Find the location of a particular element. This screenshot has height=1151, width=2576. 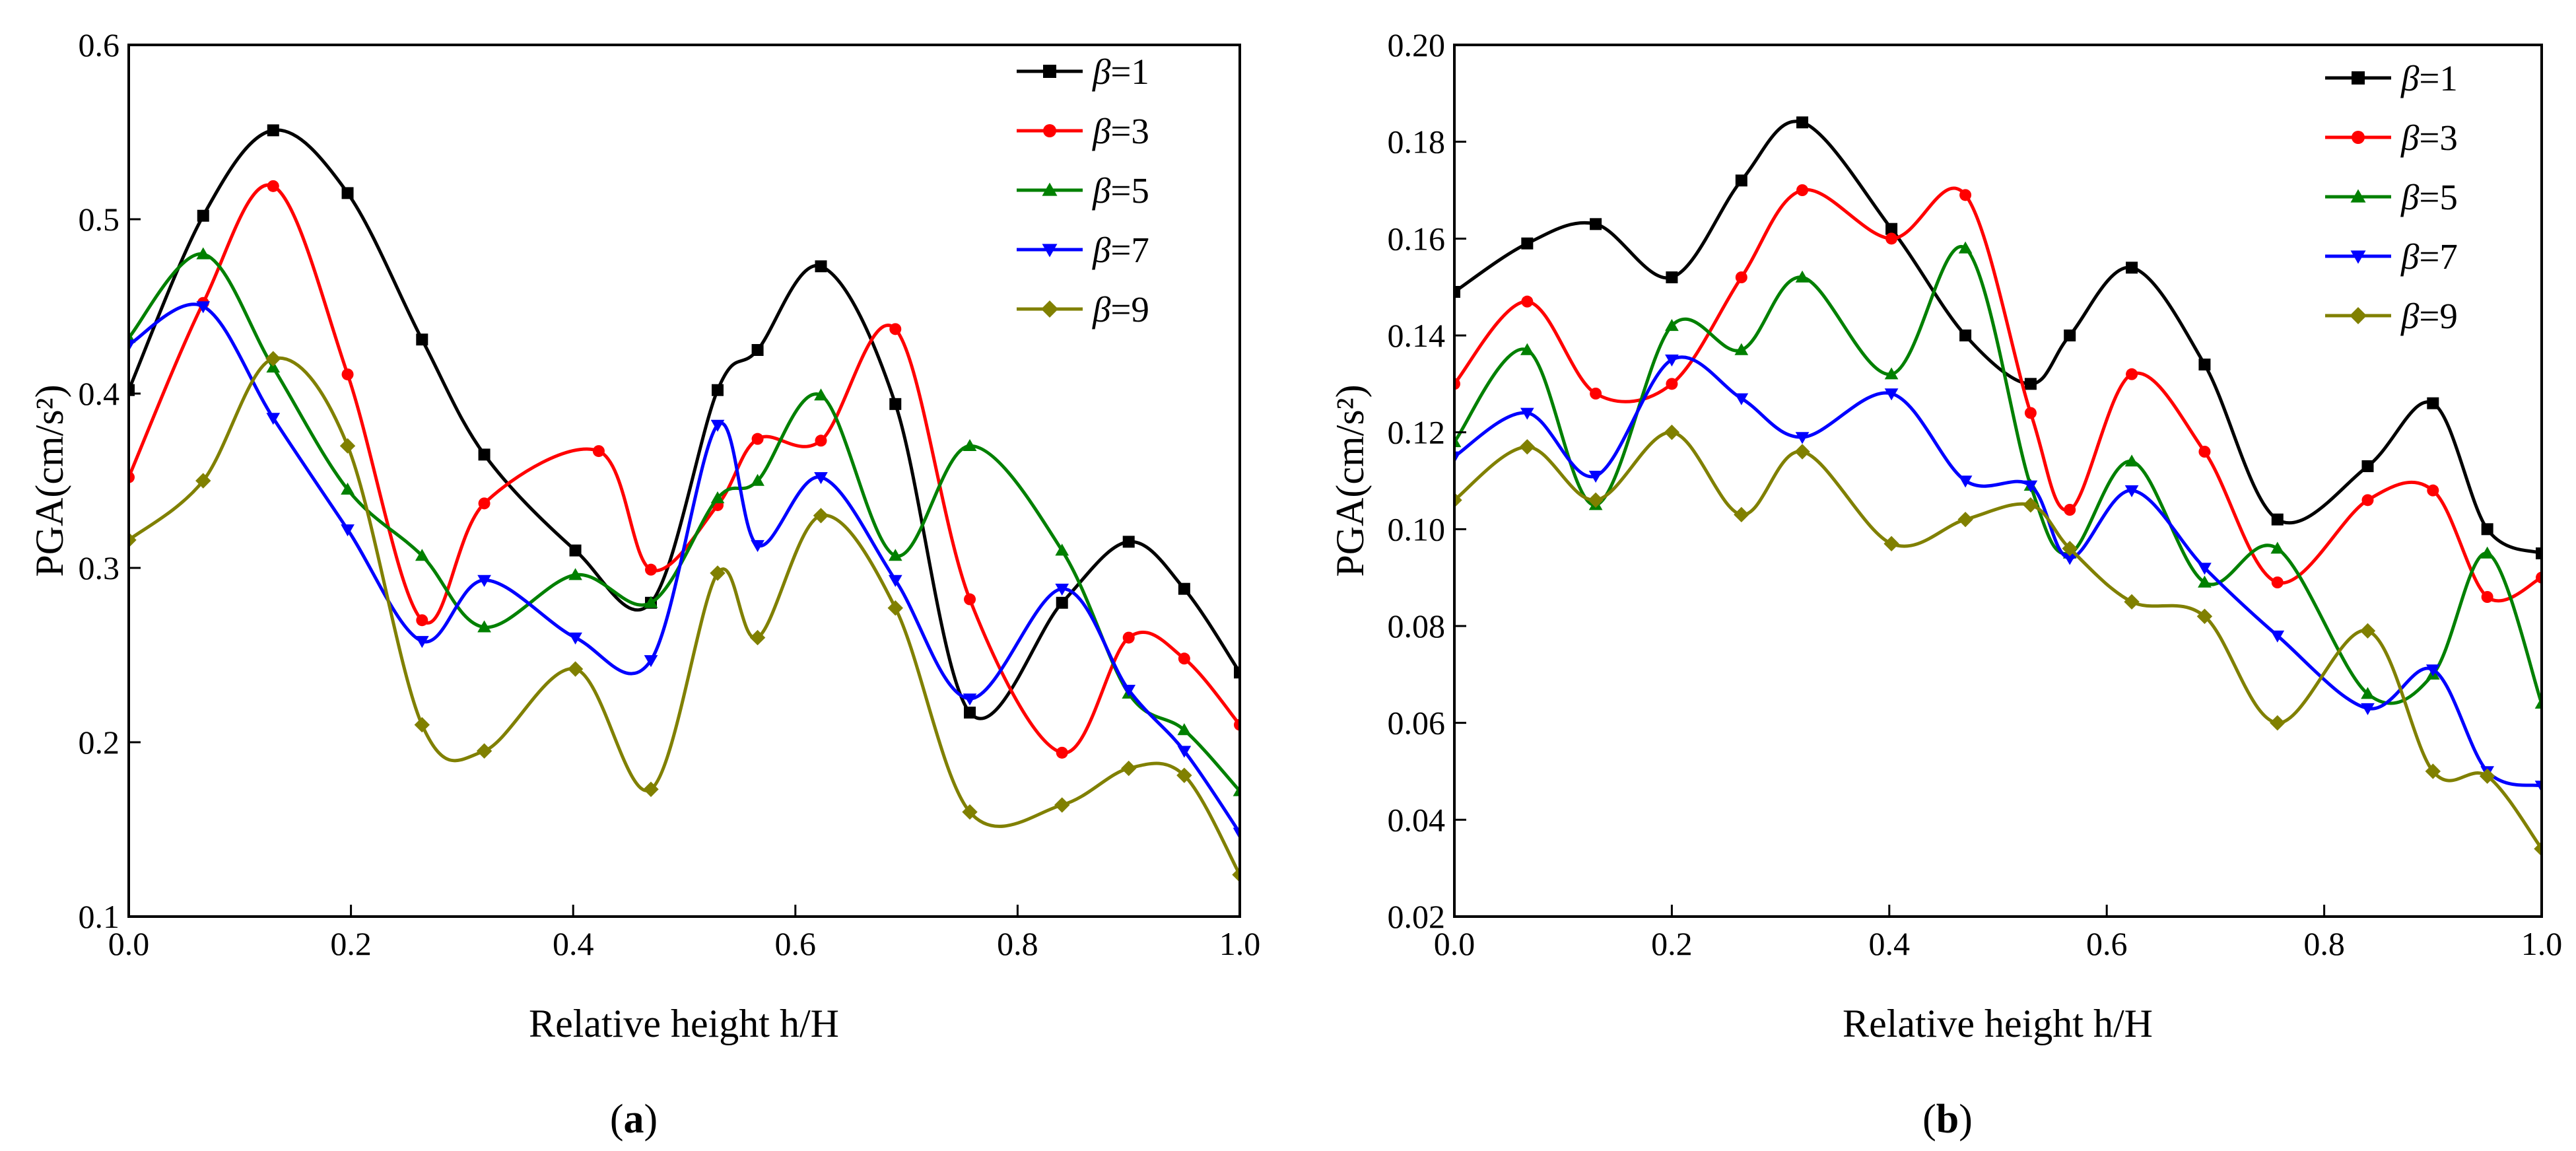

panel-a-legend: β=1 β=3 β=5 β=7 is located at coordinates (1083, 191).